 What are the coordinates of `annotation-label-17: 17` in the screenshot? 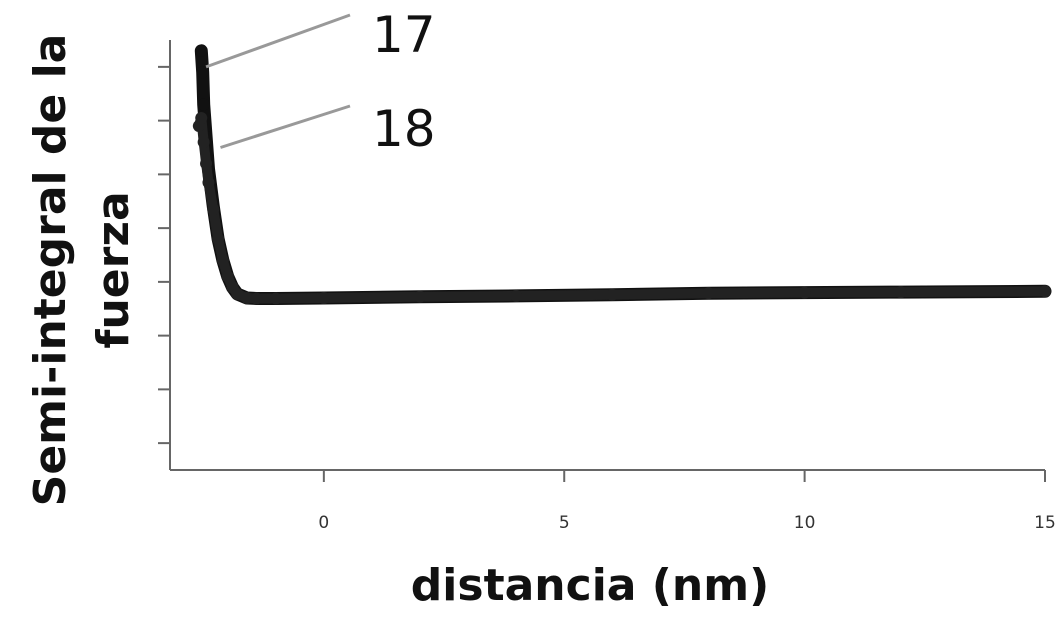 It's located at (404, 35).